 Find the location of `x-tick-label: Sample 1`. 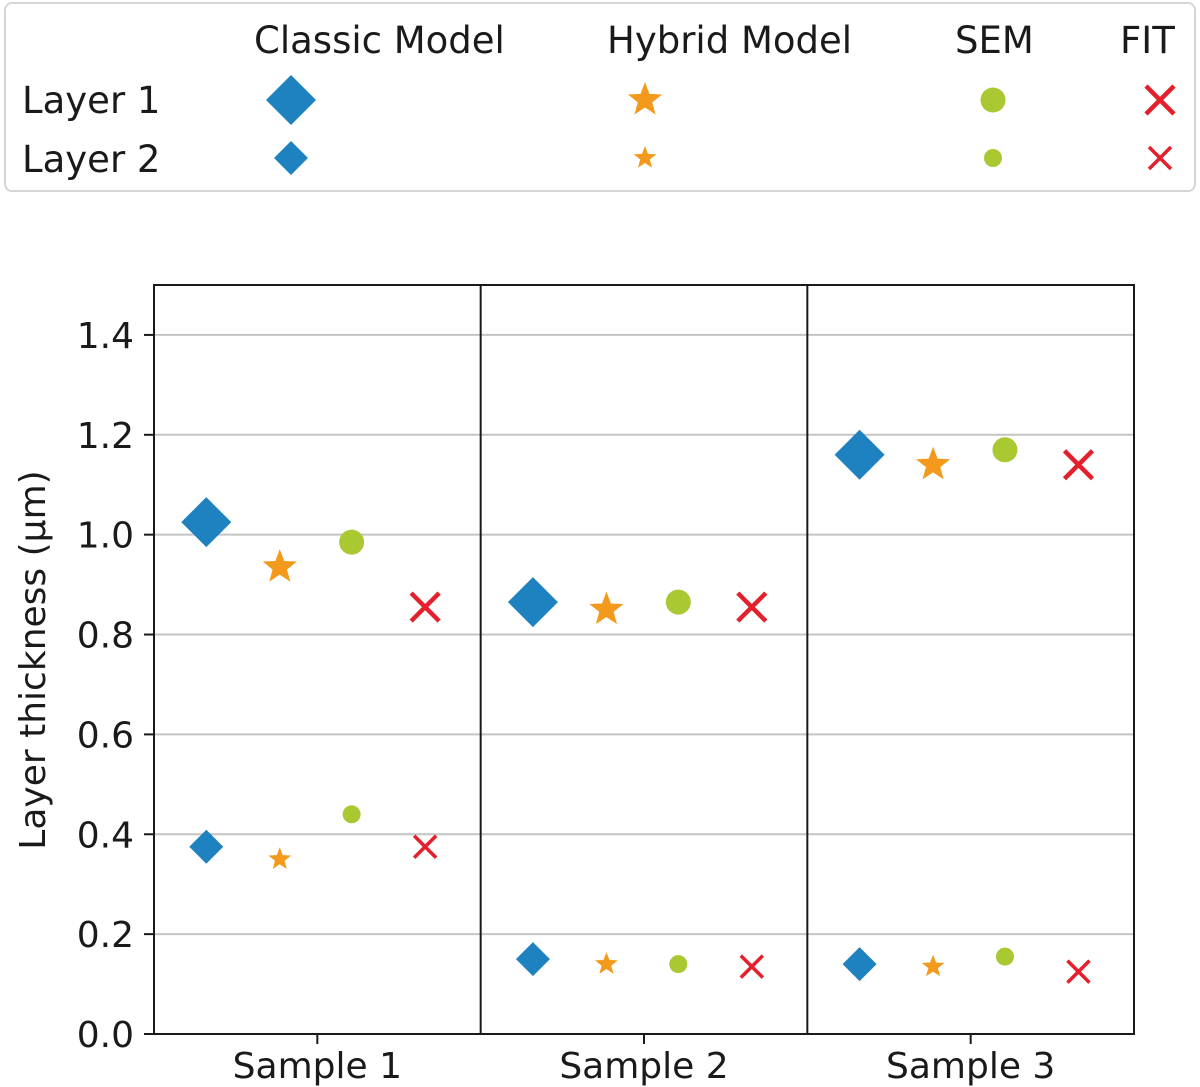

x-tick-label: Sample 1 is located at coordinates (317, 1066).